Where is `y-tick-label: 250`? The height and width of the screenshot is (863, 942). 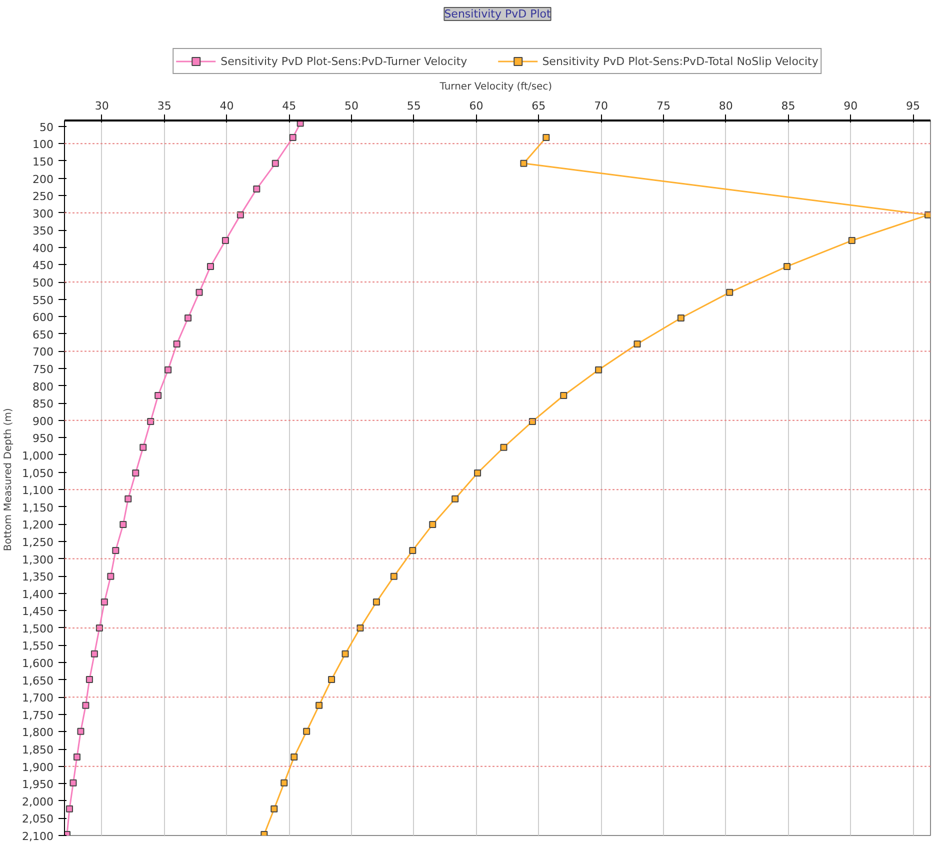
y-tick-label: 250 is located at coordinates (43, 197).